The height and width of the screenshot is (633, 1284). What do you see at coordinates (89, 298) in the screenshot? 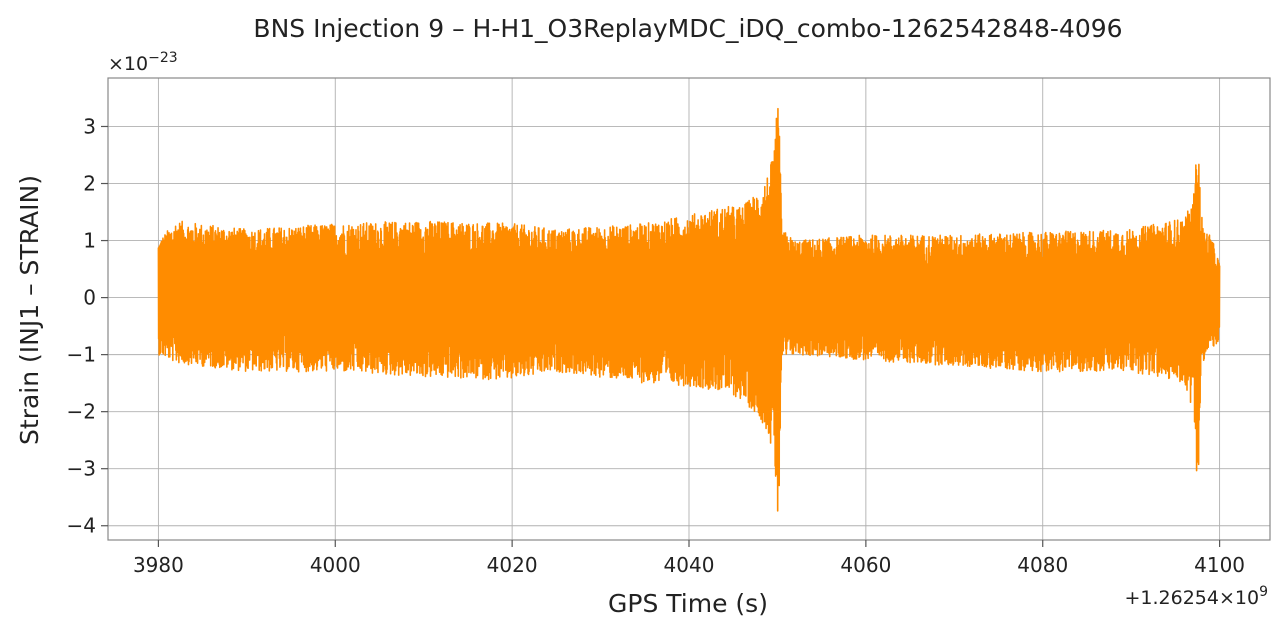
I see `y-tick-label: 0` at bounding box center [89, 298].